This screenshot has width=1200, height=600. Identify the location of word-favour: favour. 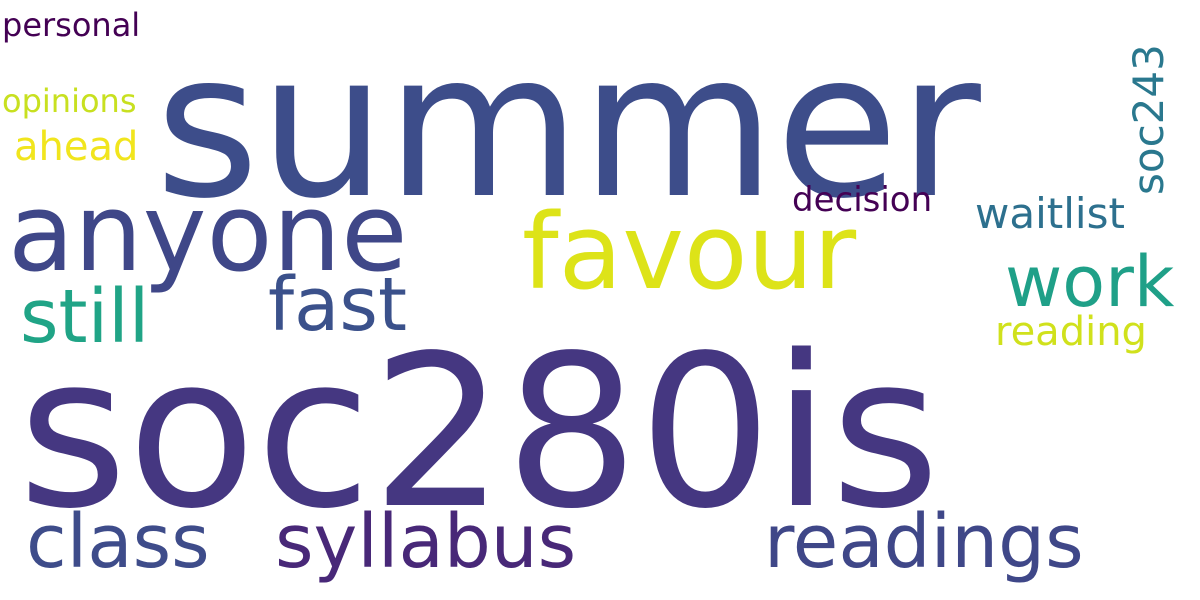
(689, 252).